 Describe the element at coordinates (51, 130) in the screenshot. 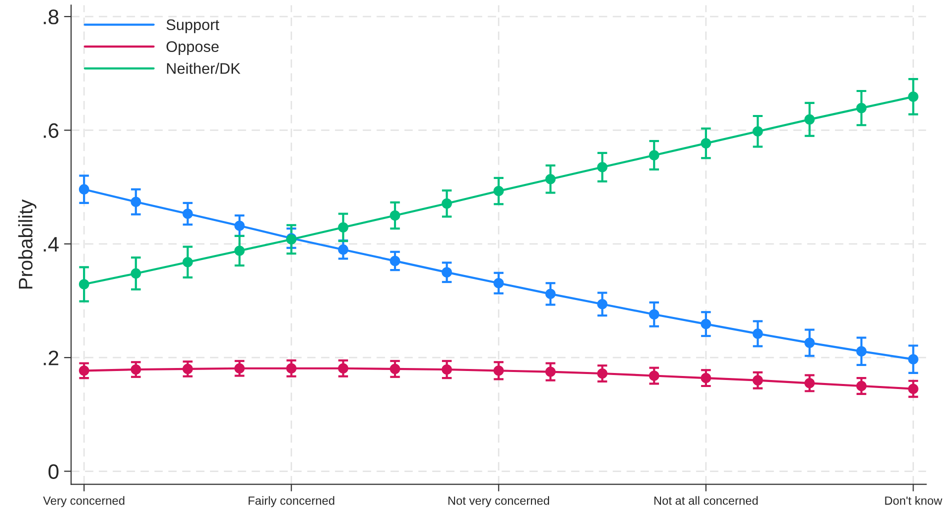

I see `y-tick-label: .6` at that location.